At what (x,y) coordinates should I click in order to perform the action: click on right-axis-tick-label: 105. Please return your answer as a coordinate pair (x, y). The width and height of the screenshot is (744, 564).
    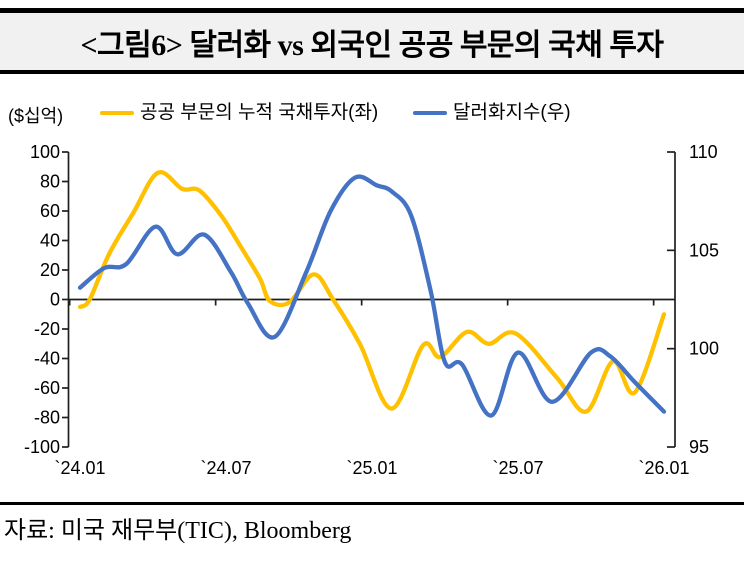
    Looking at the image, I should click on (704, 250).